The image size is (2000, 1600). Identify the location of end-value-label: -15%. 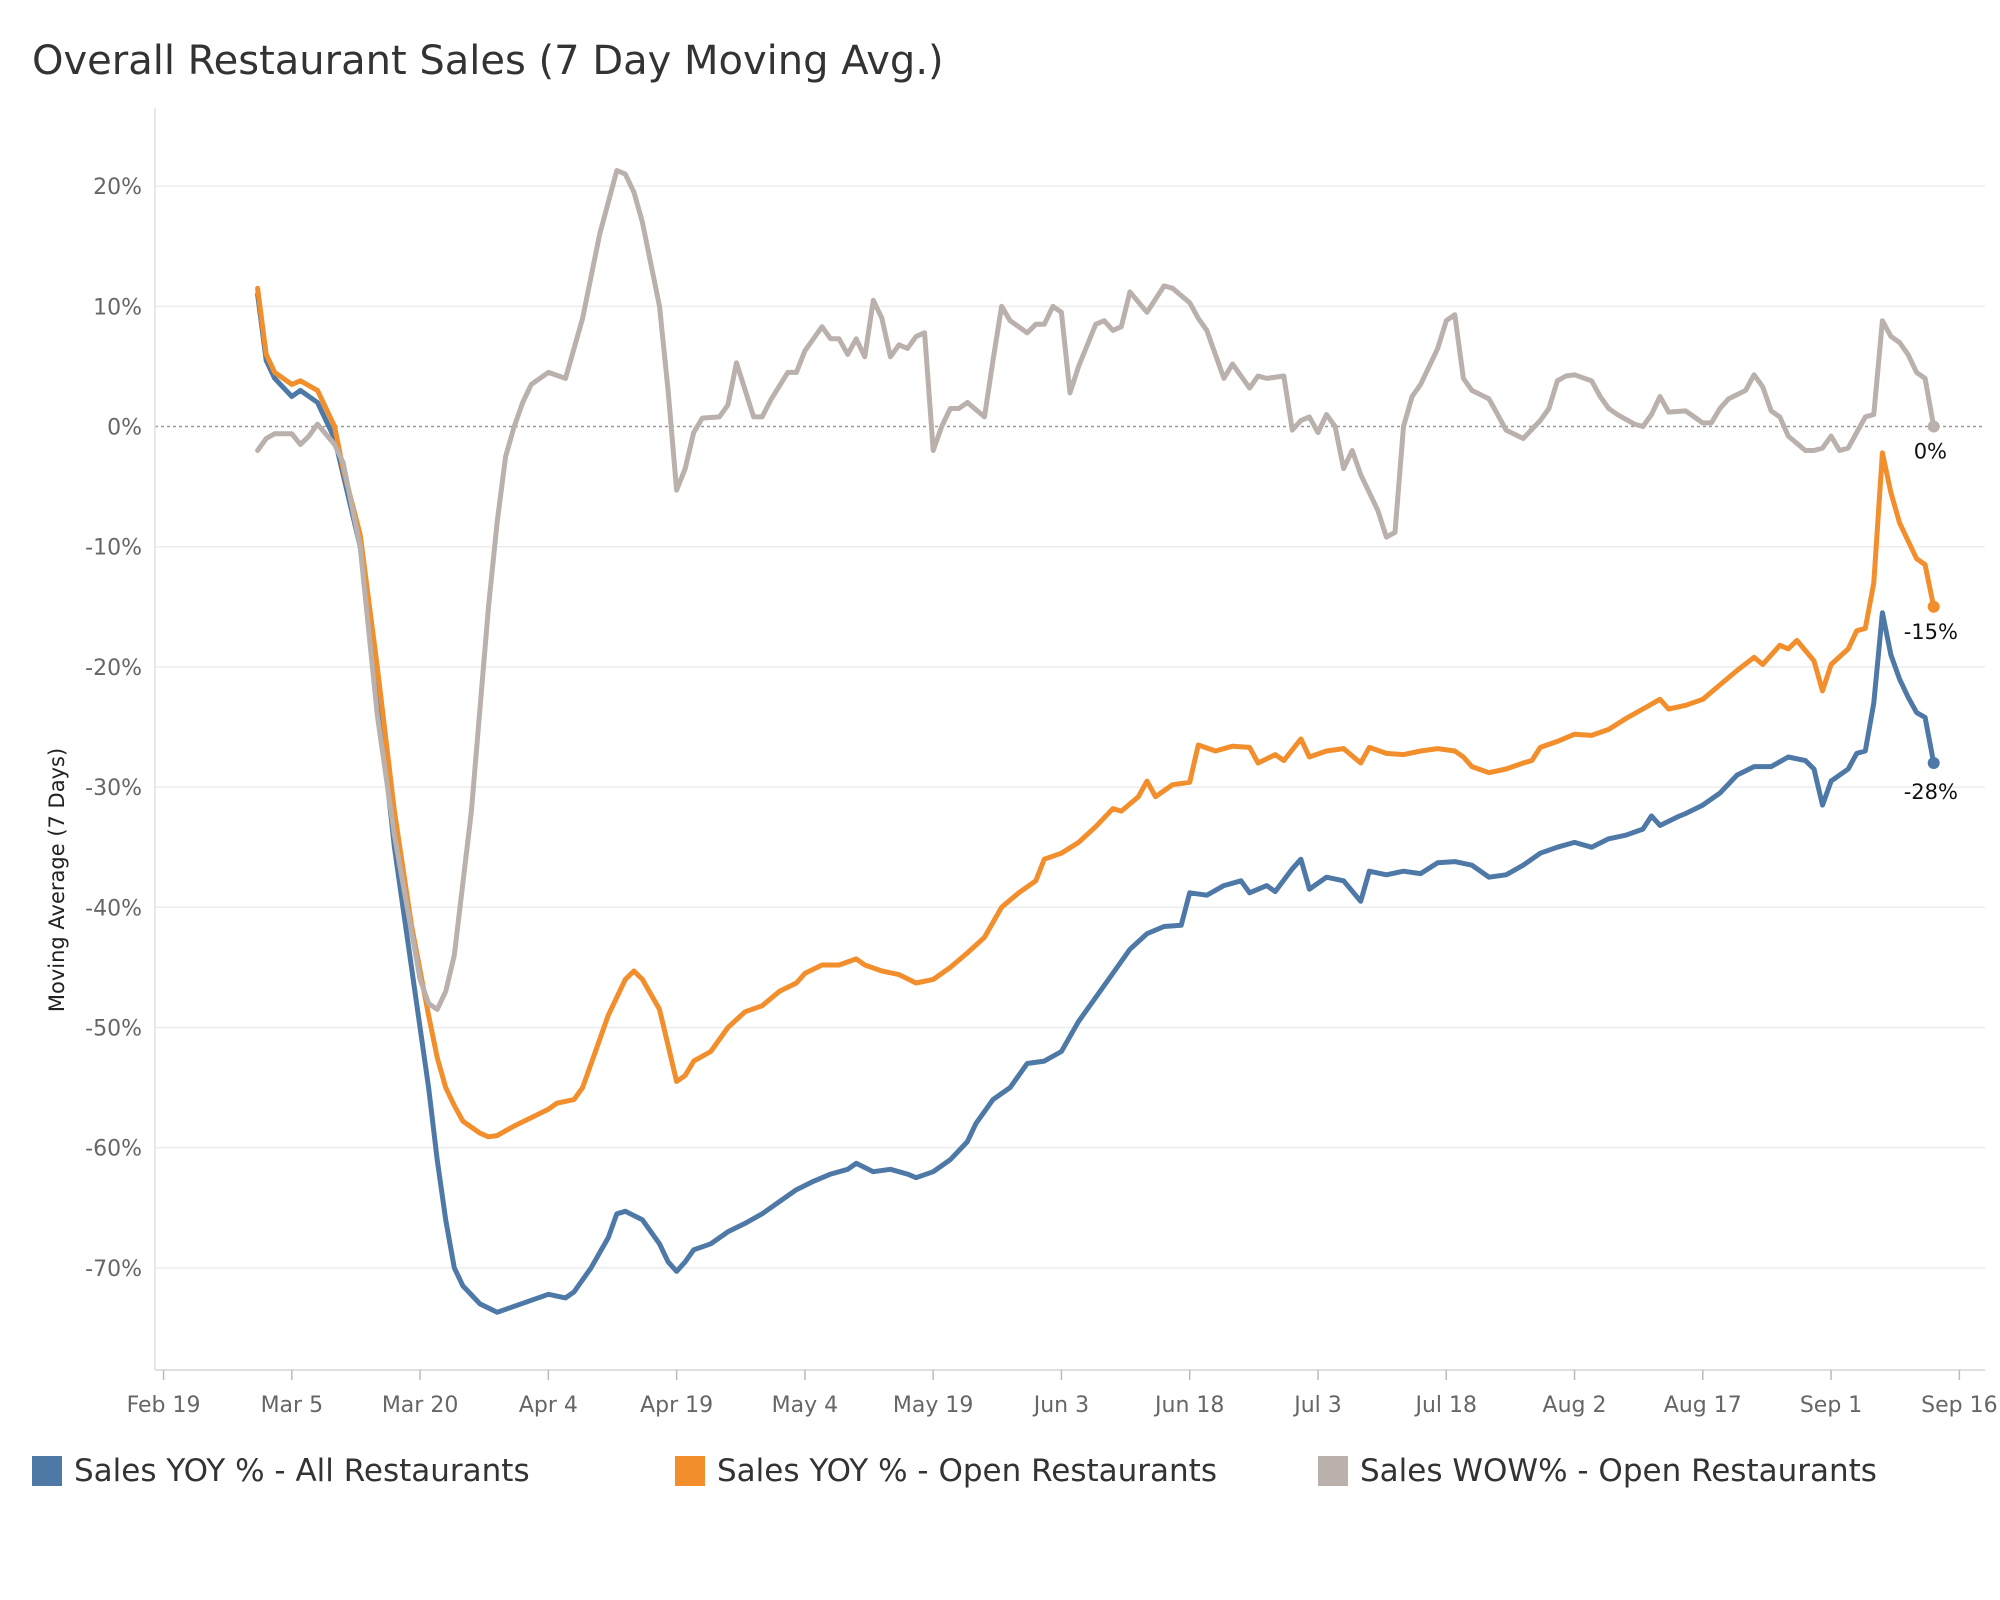
(1931, 632).